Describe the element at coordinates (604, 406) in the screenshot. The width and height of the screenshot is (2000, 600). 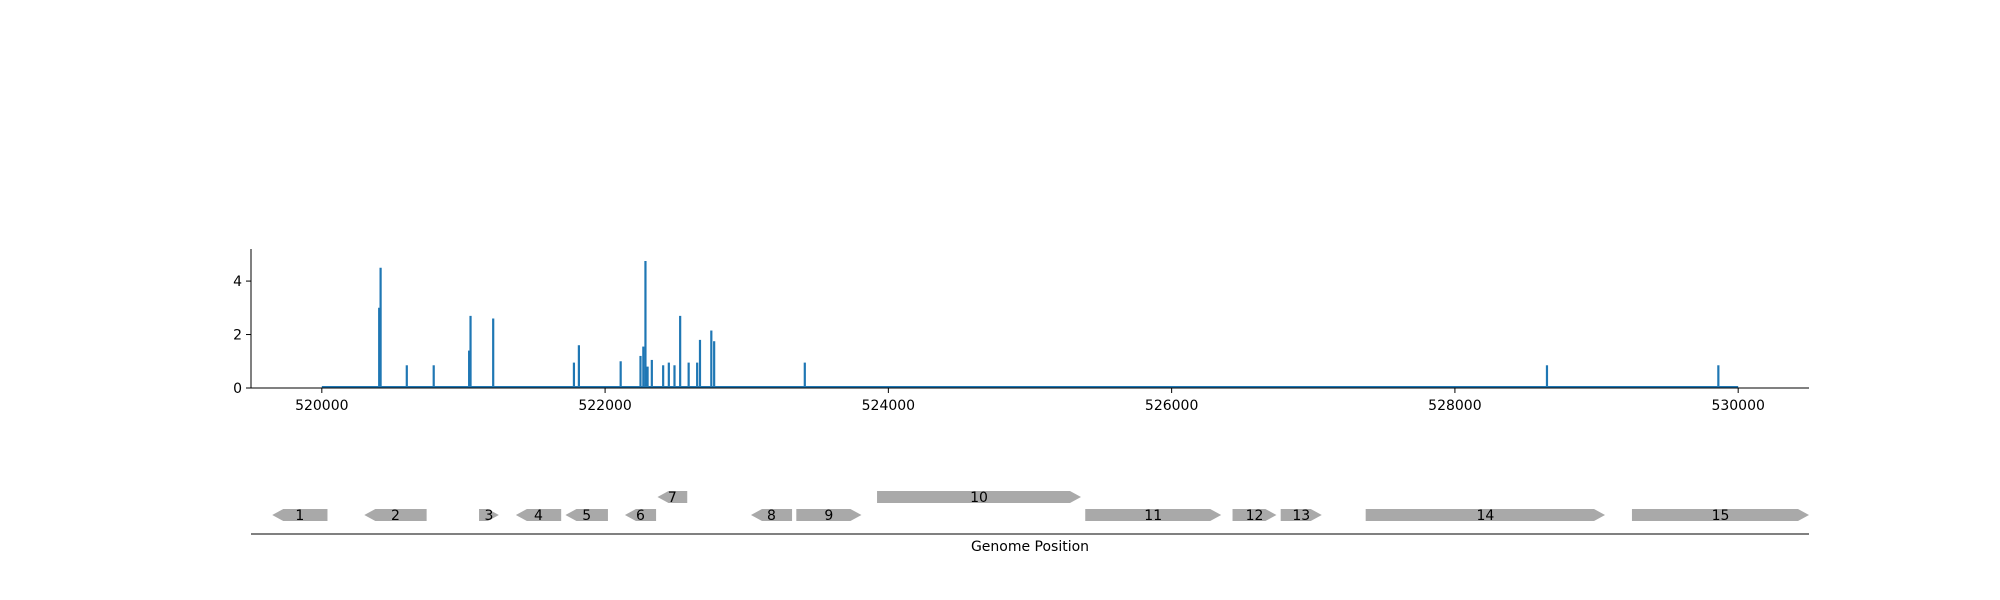
I see `x-tick-label: 522000` at that location.